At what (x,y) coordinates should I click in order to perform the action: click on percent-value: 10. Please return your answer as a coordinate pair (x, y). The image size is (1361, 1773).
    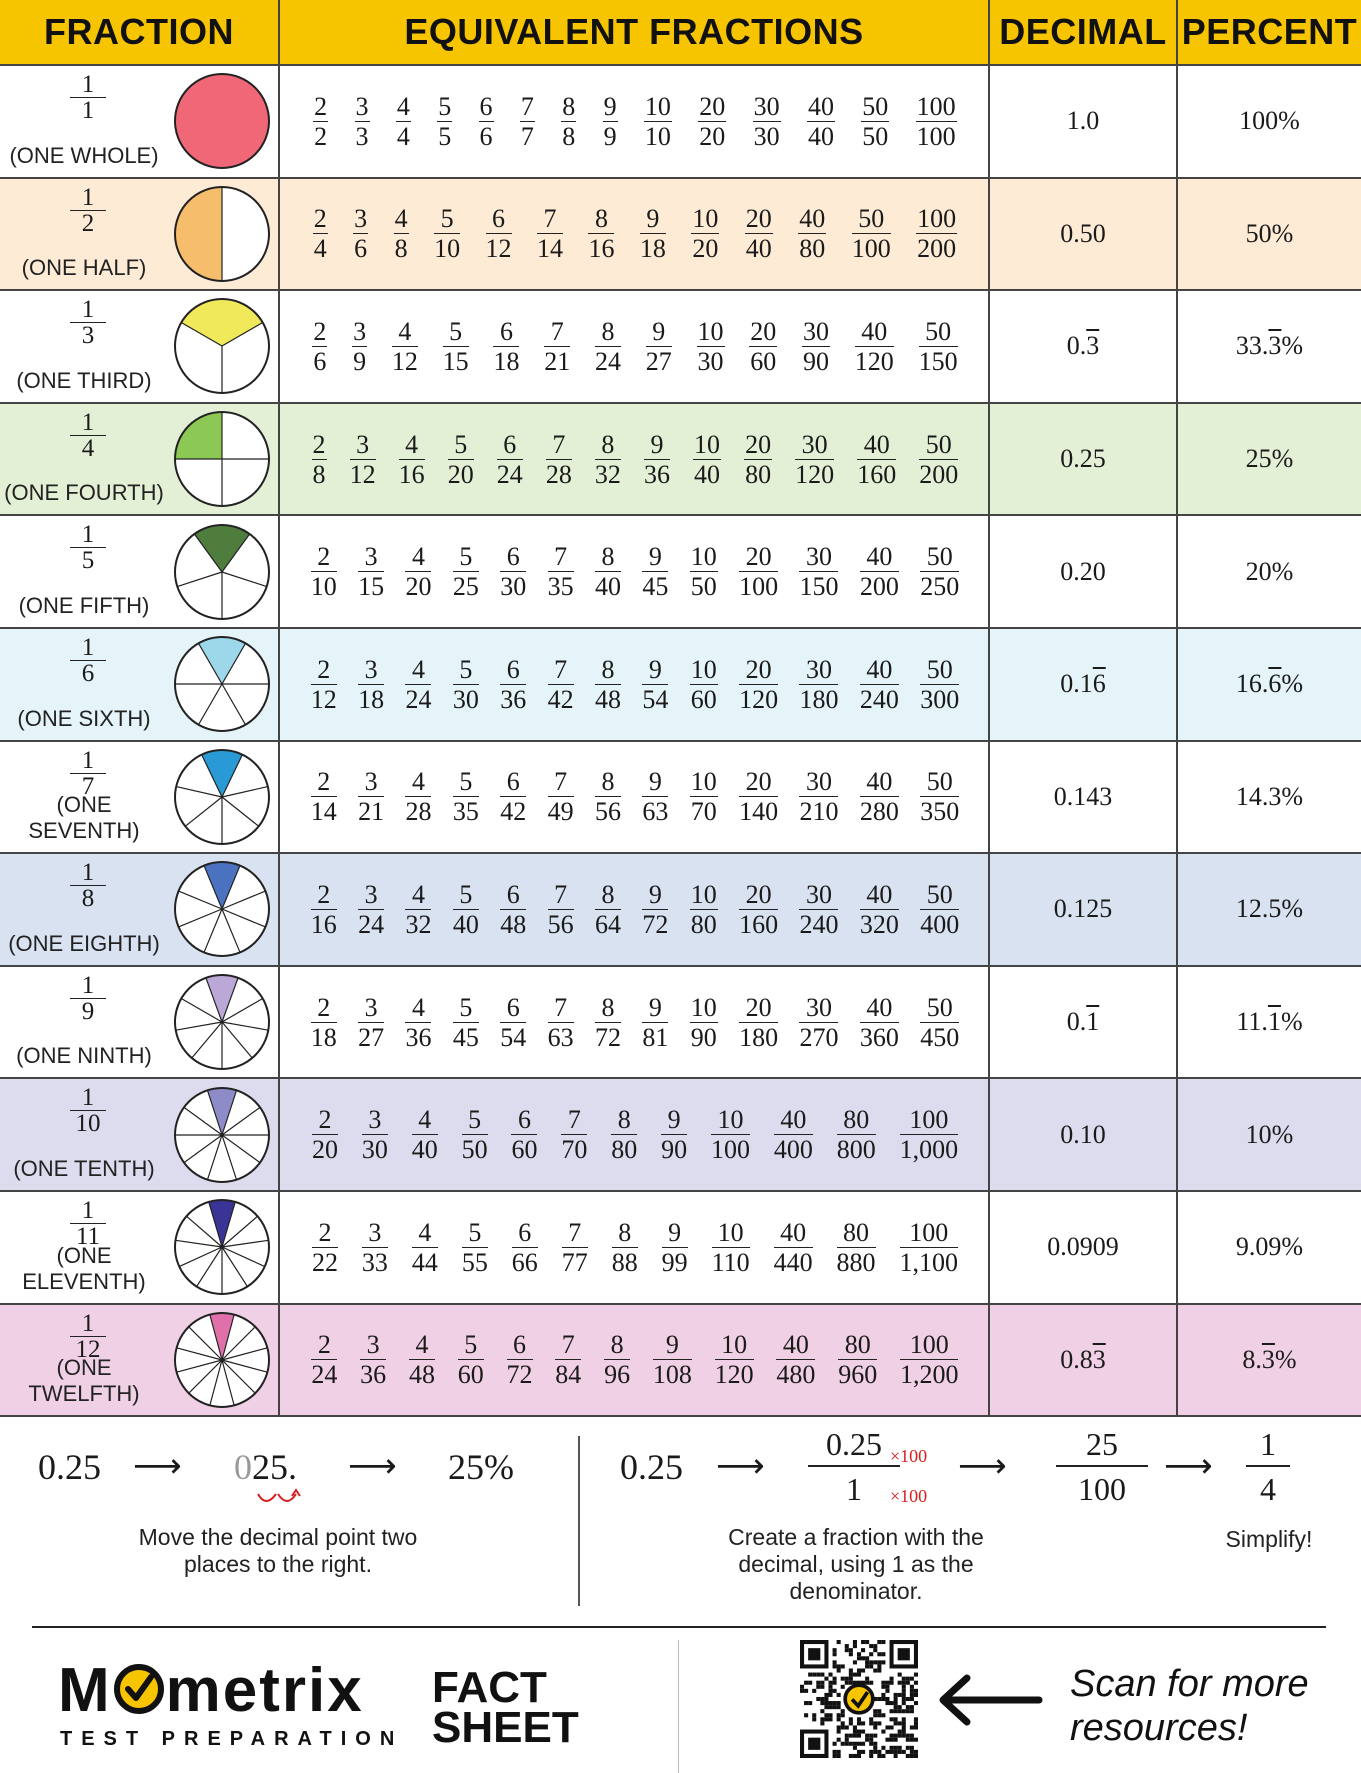
    Looking at the image, I should click on (1258, 1134).